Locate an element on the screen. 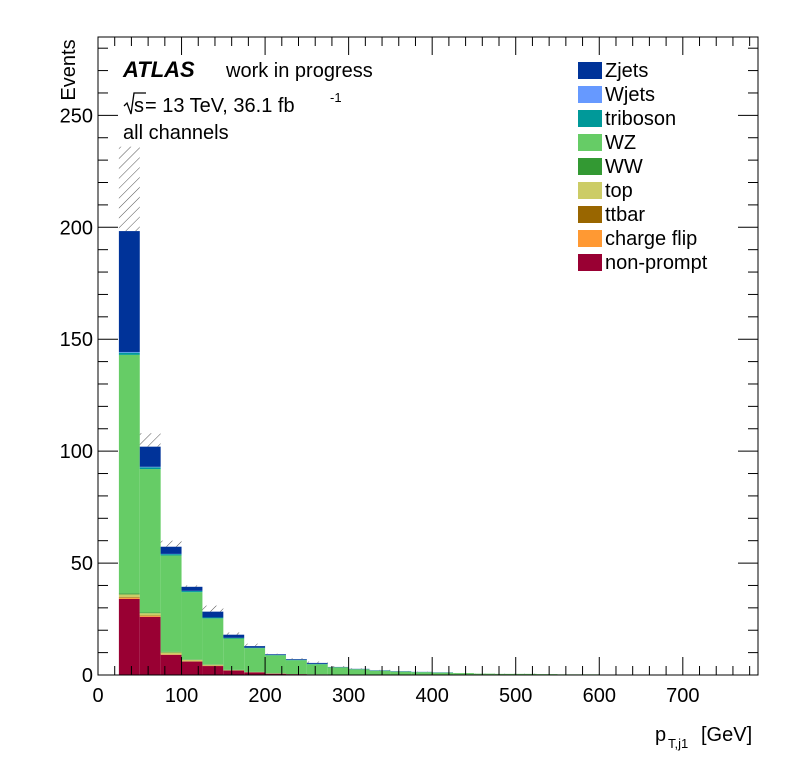 The height and width of the screenshot is (772, 796). y-tick-label: 100 is located at coordinates (76, 452).